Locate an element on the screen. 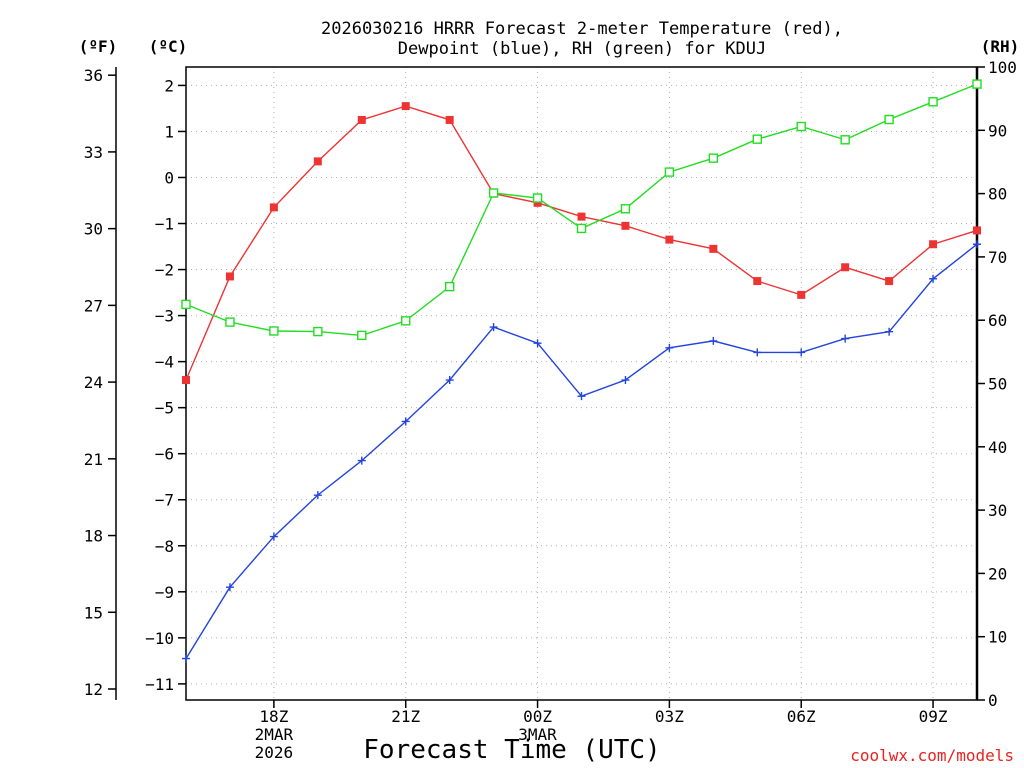  celsius-axis: 2 1 0 −1 −2 −3 −4 −5 −6 −7 −8 −9 −10 −11 is located at coordinates (165, 385).